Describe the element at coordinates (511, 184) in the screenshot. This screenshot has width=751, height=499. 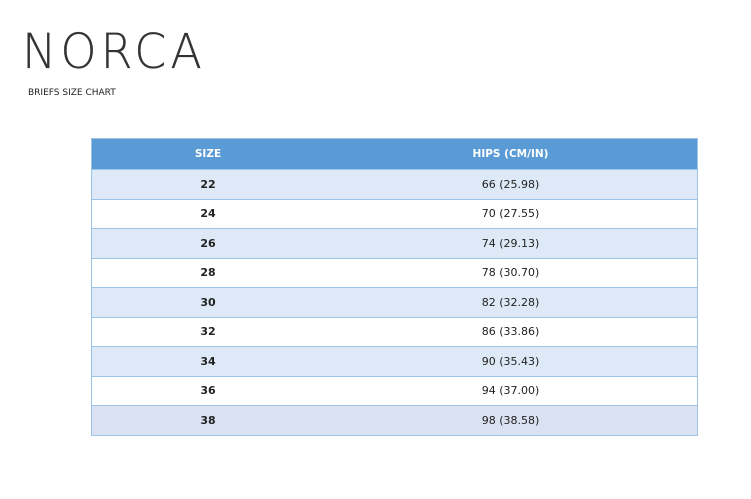
I see `hips-cell: 66 (25.98)` at that location.